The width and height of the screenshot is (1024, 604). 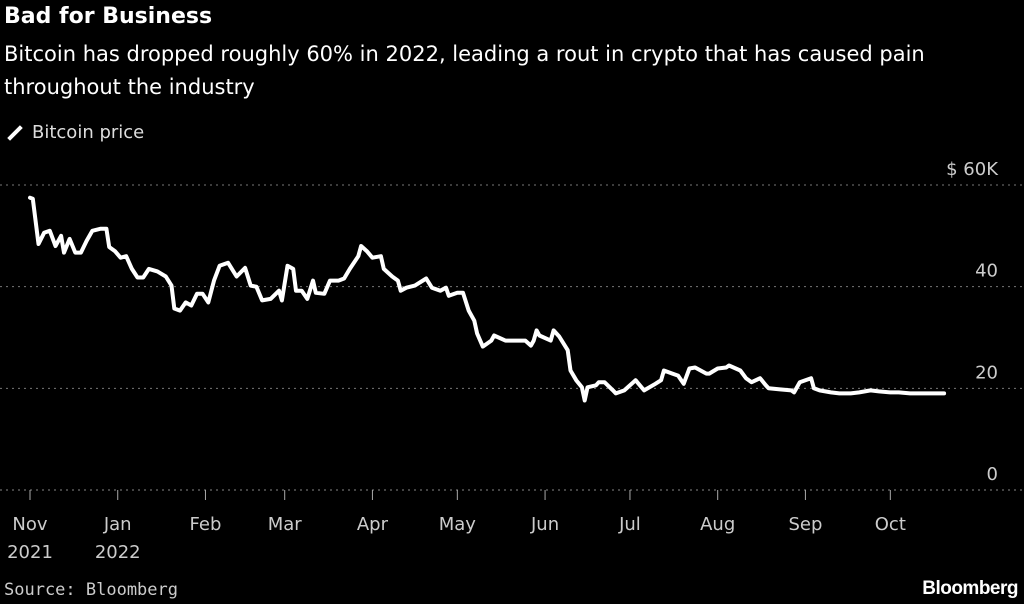 I want to click on bloomberg-logo: Bloomberg, so click(x=970, y=588).